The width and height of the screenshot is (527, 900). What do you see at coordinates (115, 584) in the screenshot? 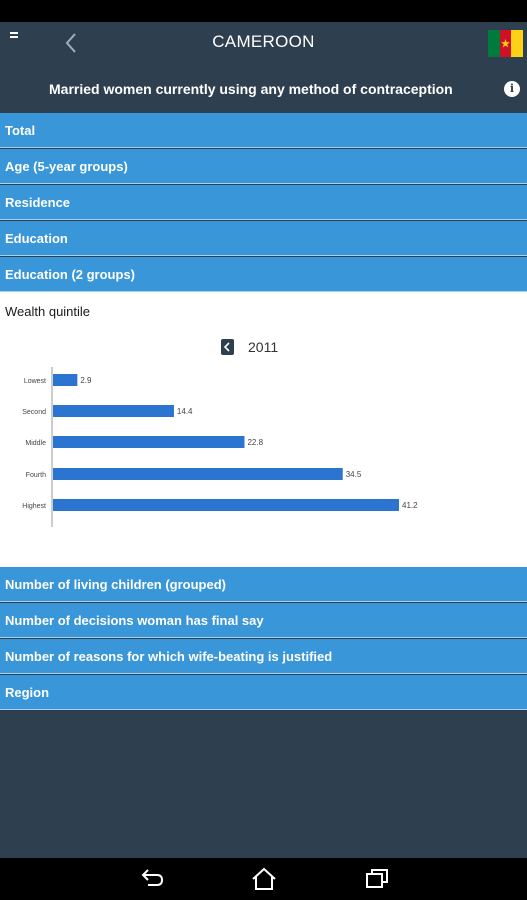
I see `section-label: Number of living children (grouped)` at bounding box center [115, 584].